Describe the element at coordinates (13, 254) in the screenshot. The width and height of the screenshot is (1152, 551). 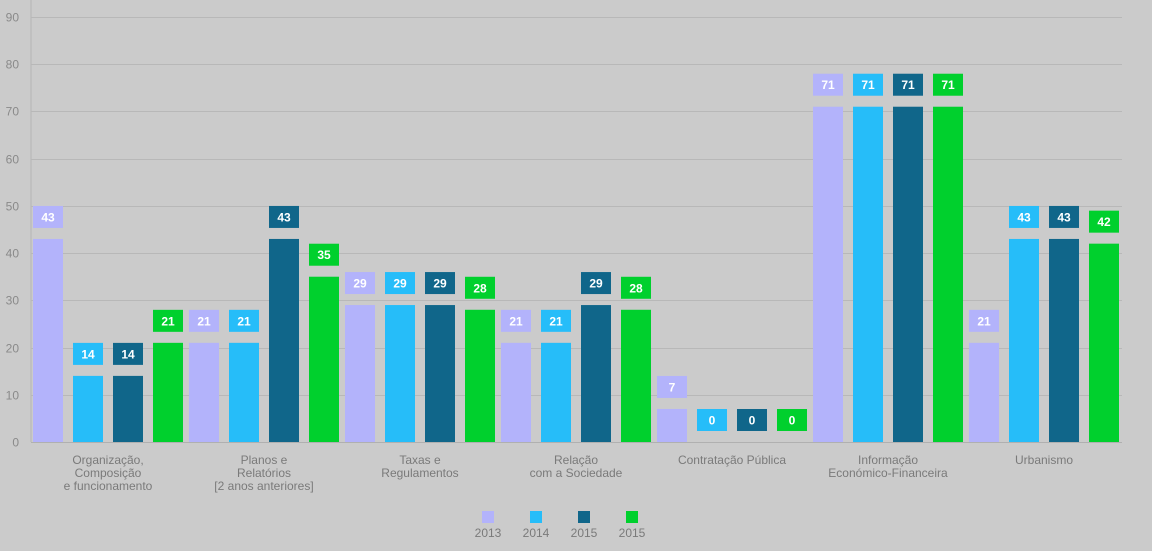
I see `y-tick-label: 40` at that location.